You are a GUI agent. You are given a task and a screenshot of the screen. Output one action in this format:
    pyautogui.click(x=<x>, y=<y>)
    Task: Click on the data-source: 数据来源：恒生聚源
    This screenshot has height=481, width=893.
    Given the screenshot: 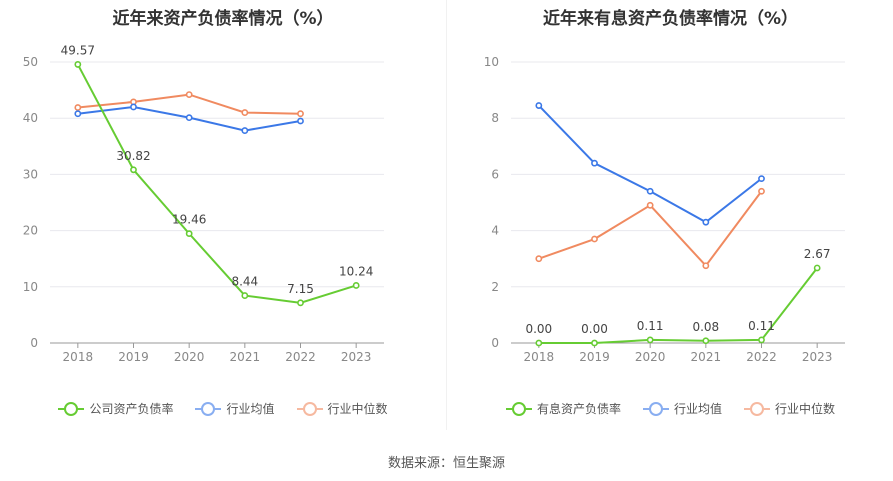 What is the action you would take?
    pyautogui.click(x=446, y=463)
    